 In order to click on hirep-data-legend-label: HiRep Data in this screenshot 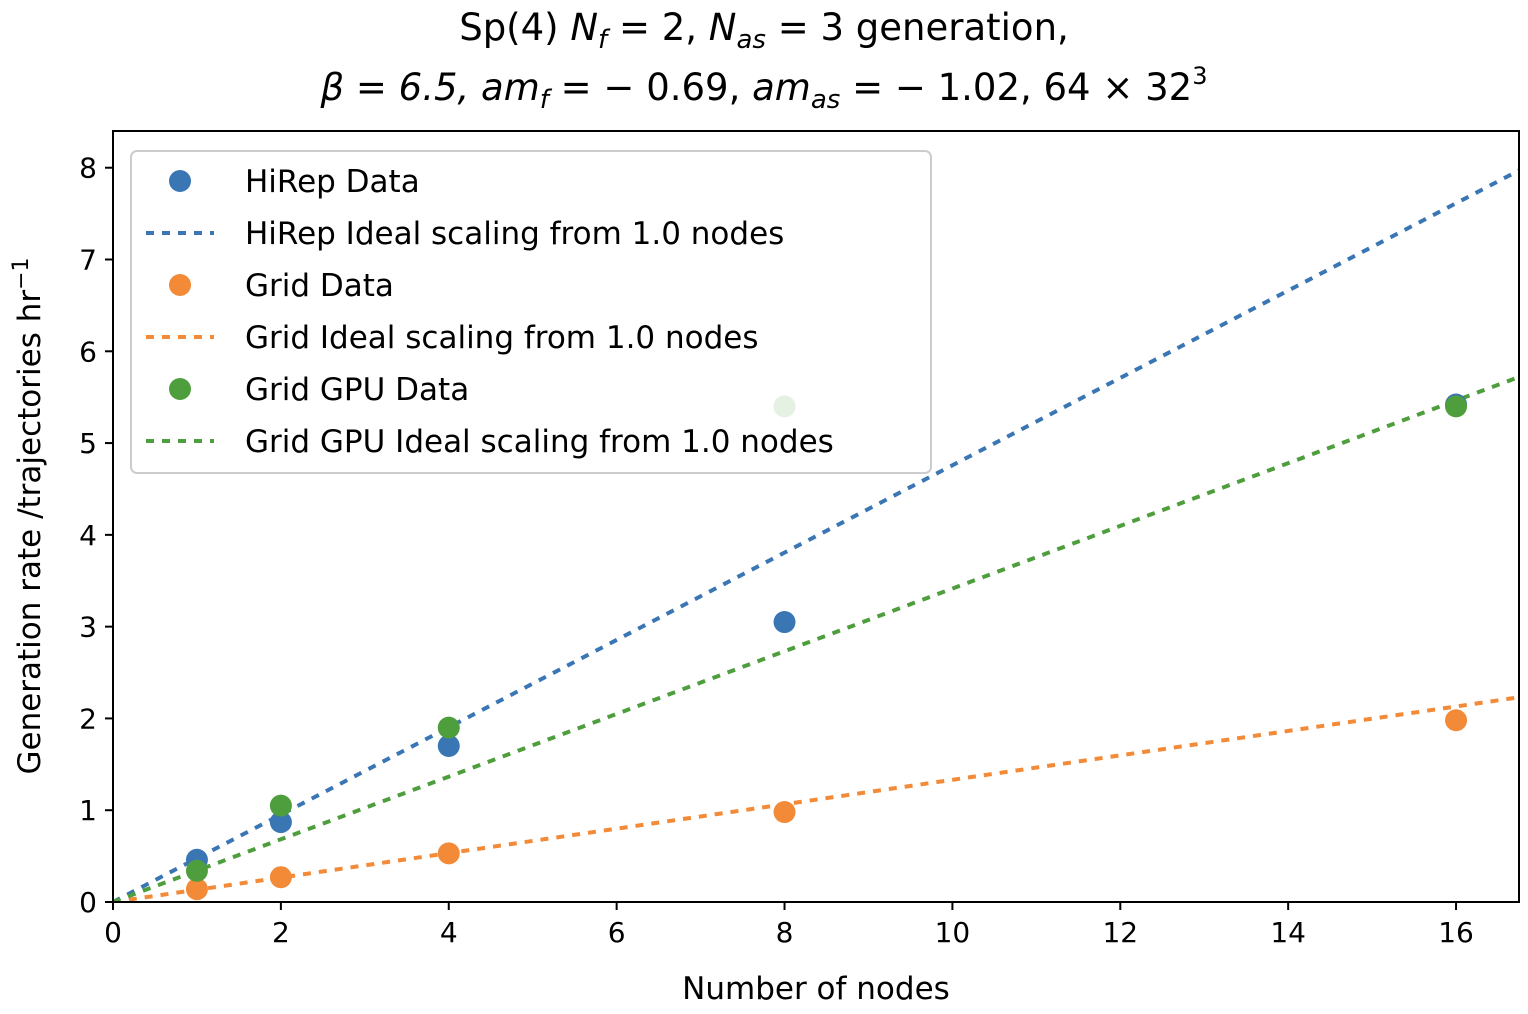, I will do `click(332, 182)`.